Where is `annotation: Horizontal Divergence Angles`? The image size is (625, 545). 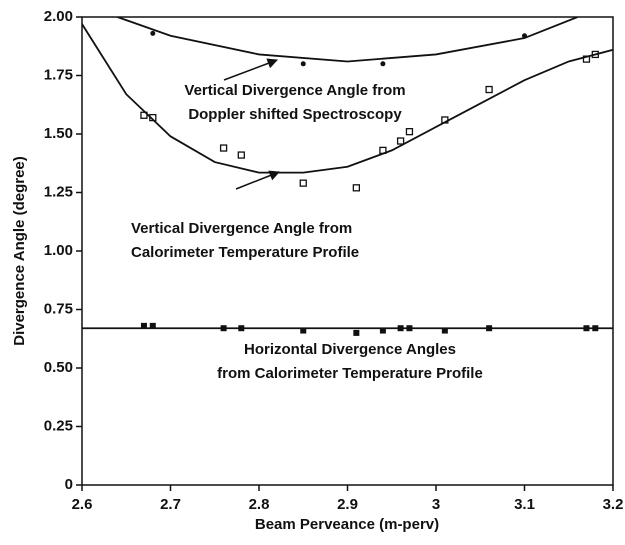
annotation: Horizontal Divergence Angles is located at coordinates (350, 349).